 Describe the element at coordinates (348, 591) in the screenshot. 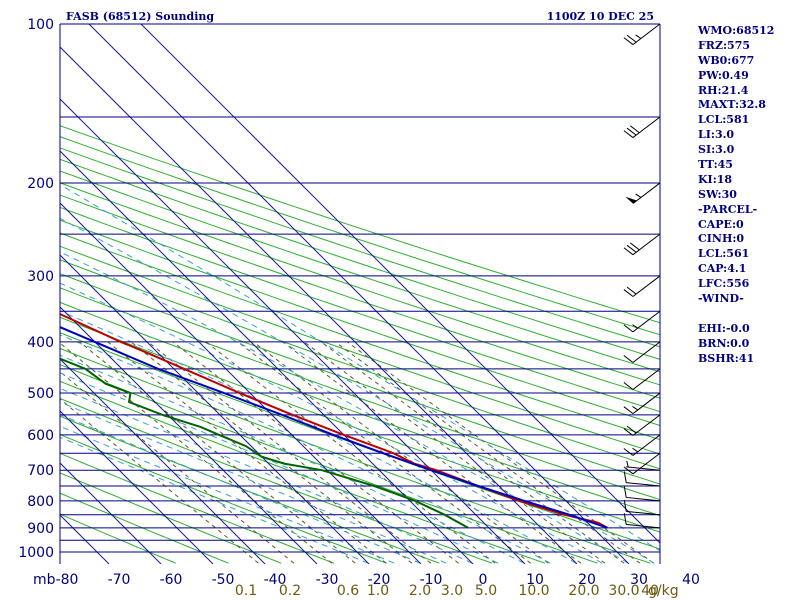

I see `mixing-ratio-tick-label: 0.6` at that location.